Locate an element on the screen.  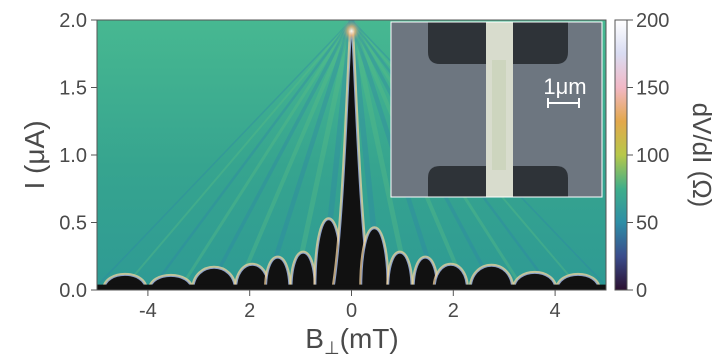
x-axis-title: B⊥(mT) is located at coordinates (351, 340).